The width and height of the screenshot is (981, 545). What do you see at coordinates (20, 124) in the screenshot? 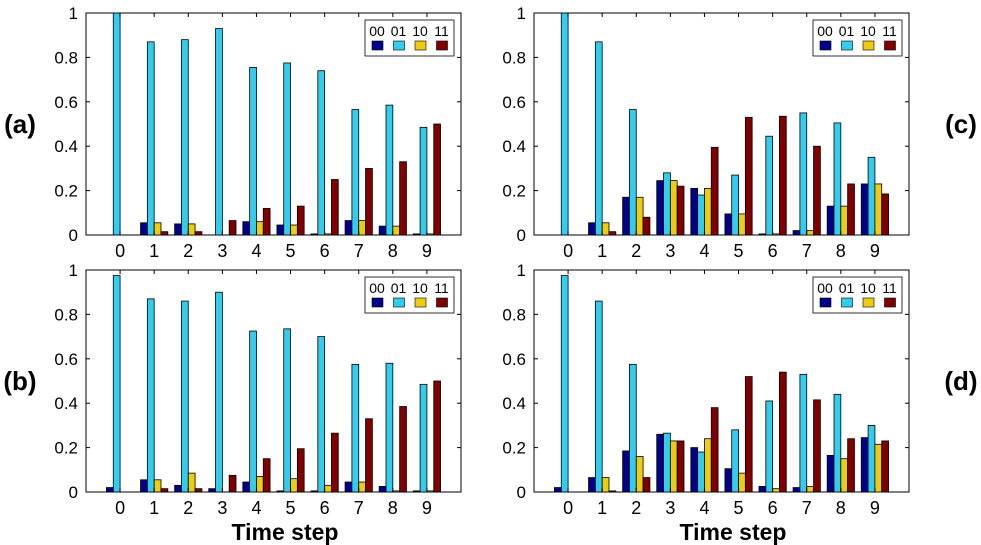
I see `panel-label: (a)` at bounding box center [20, 124].